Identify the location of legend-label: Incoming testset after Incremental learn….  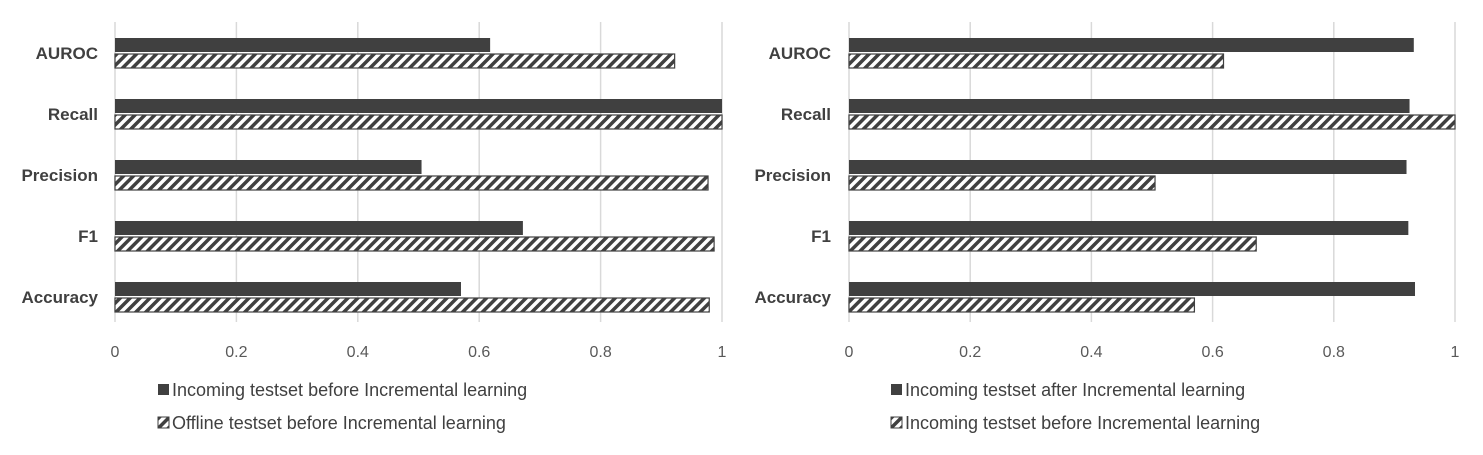
(1075, 390).